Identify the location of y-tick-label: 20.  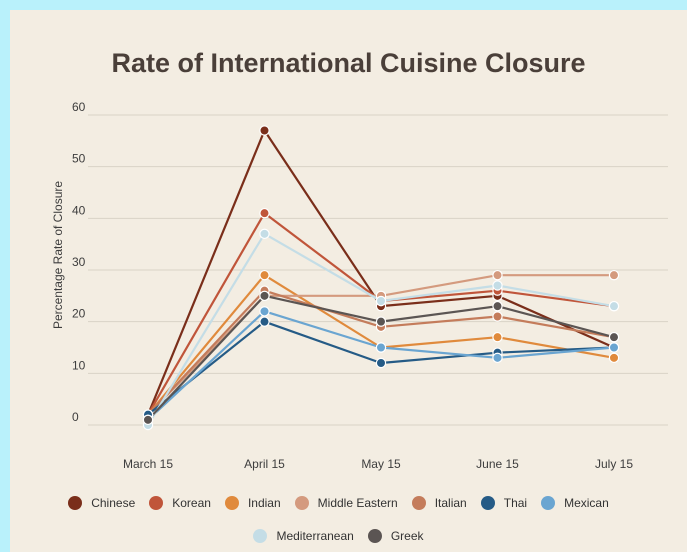
(79, 314).